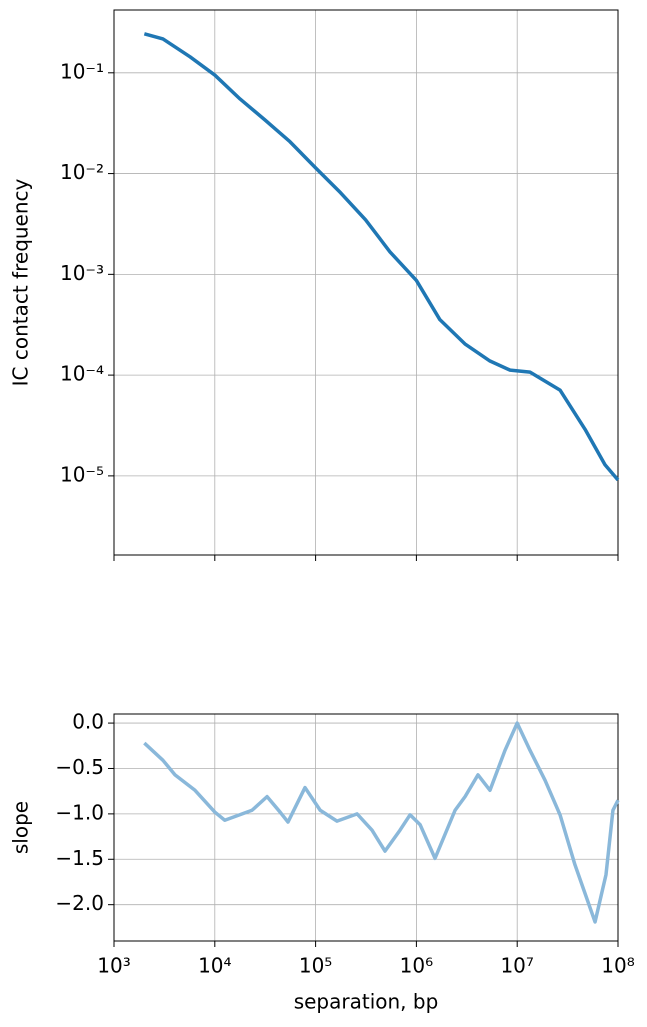 This screenshot has width=647, height=1027. I want to click on x-axis-label: separation, bp, so click(366, 1002).